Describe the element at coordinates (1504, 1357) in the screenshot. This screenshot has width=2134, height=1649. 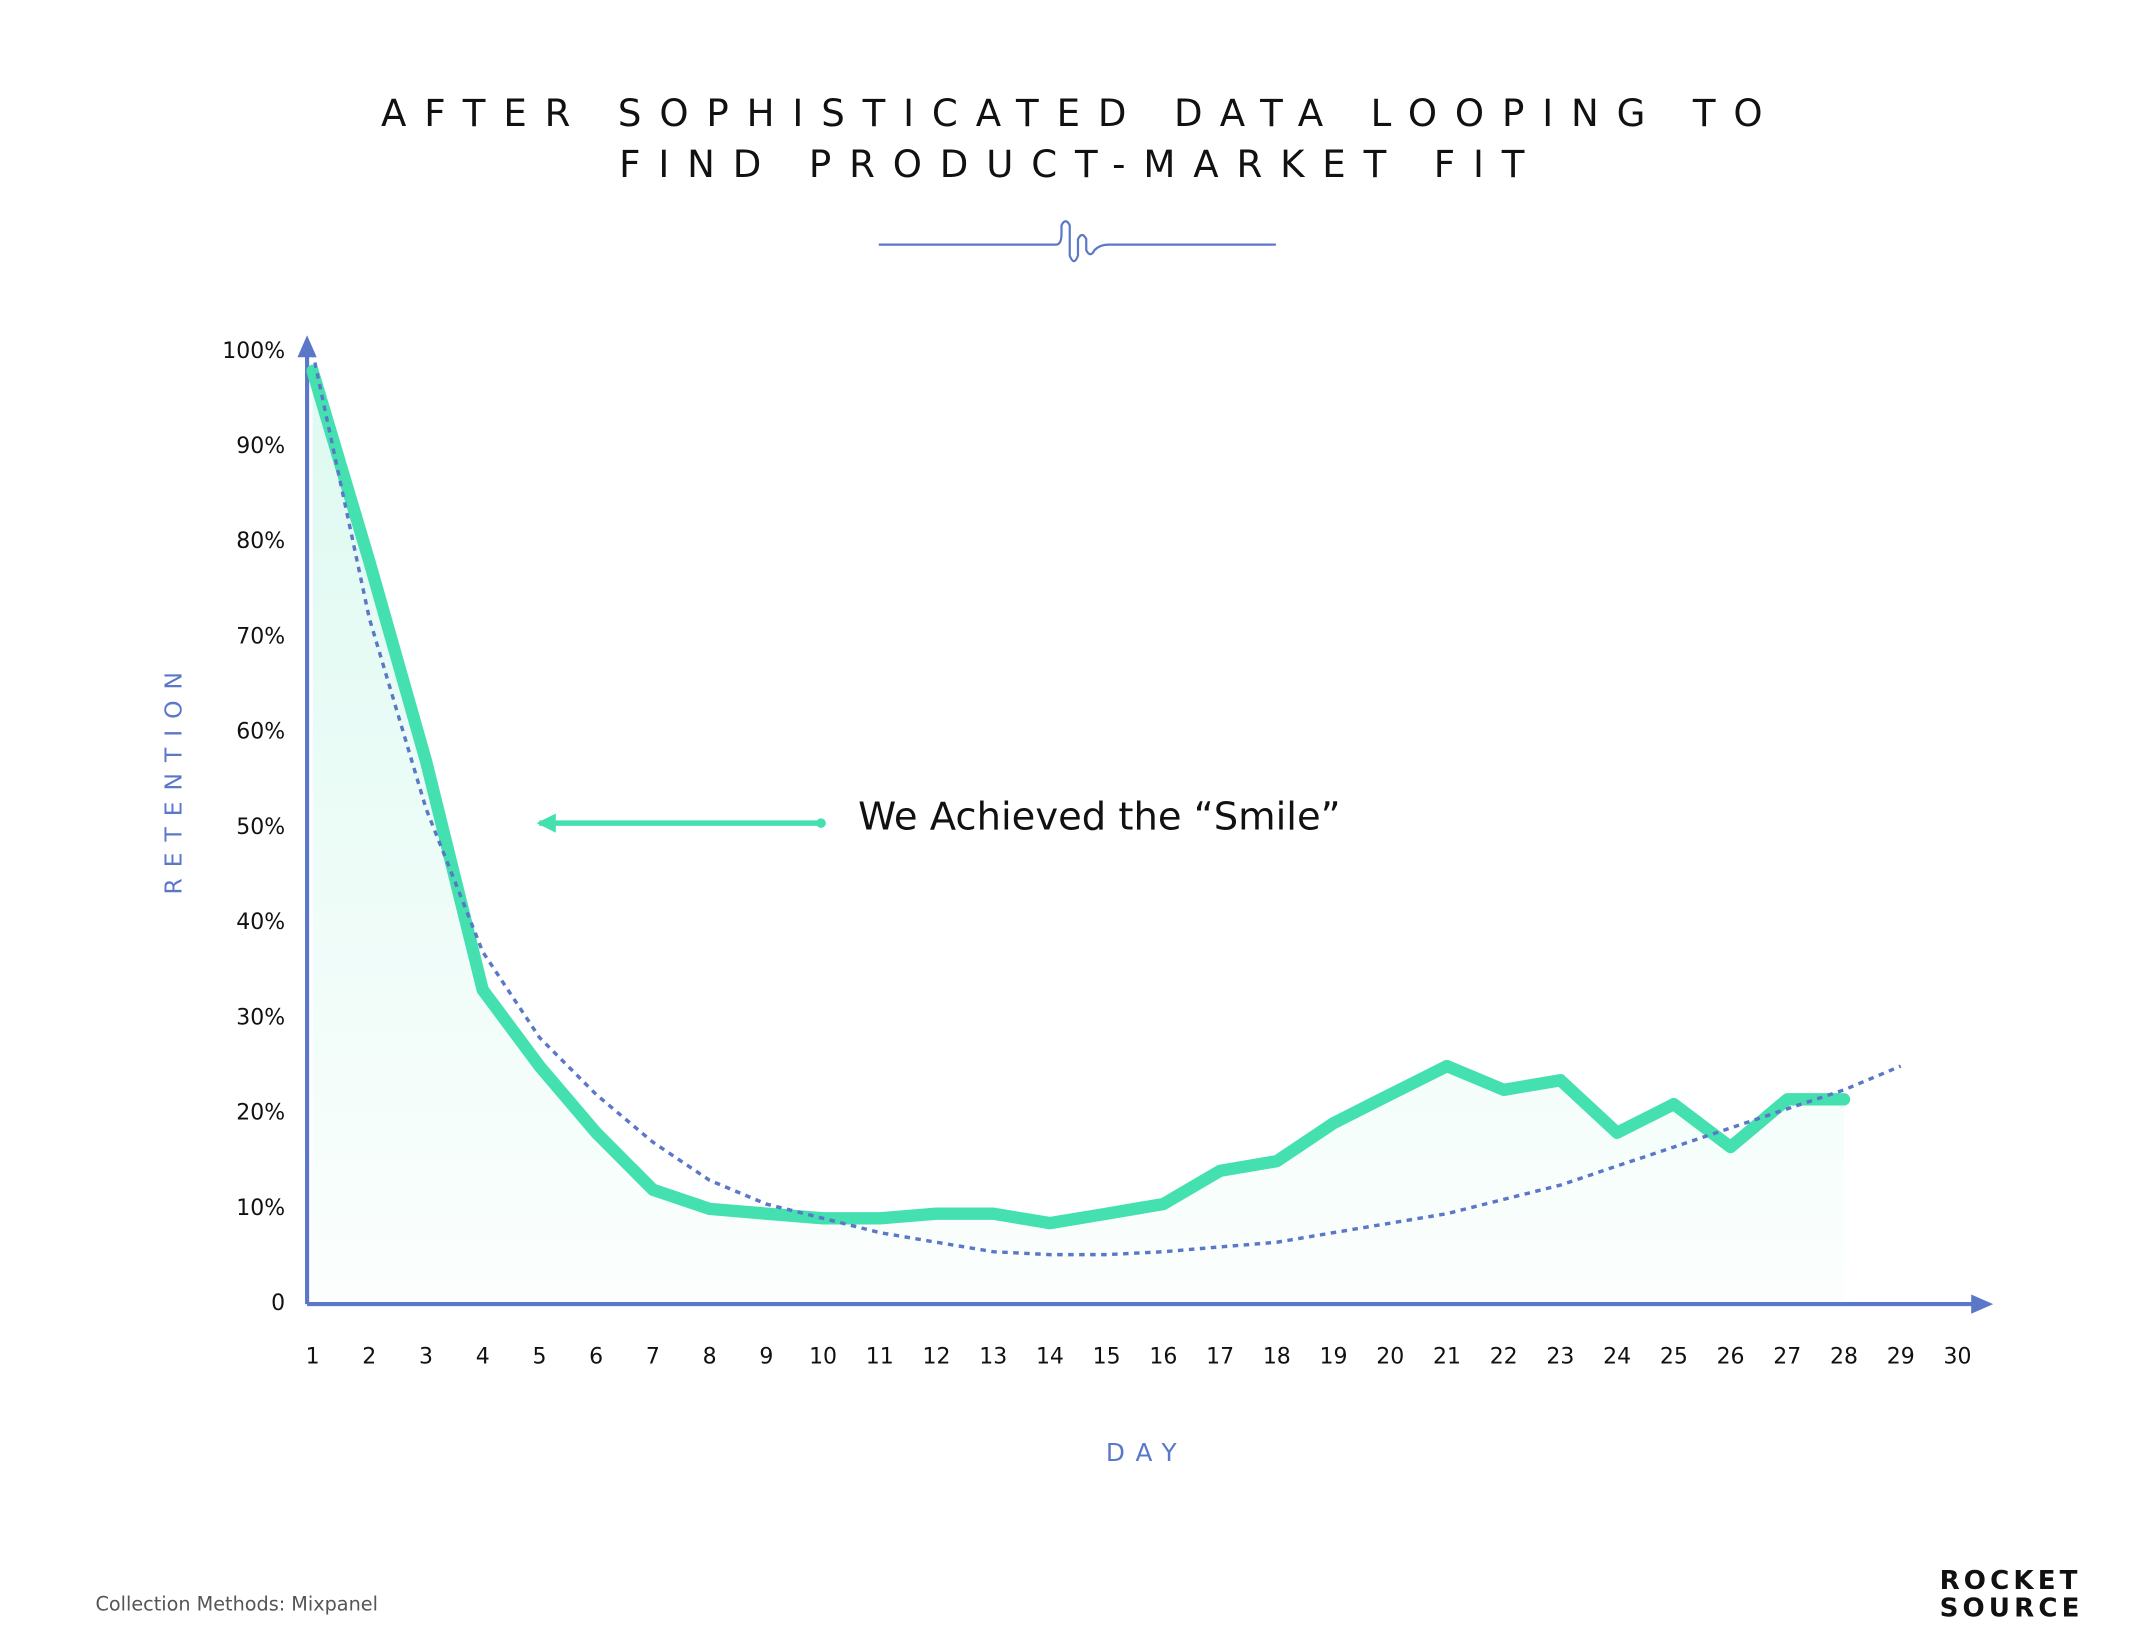
I see `x-tick-label: 22` at that location.